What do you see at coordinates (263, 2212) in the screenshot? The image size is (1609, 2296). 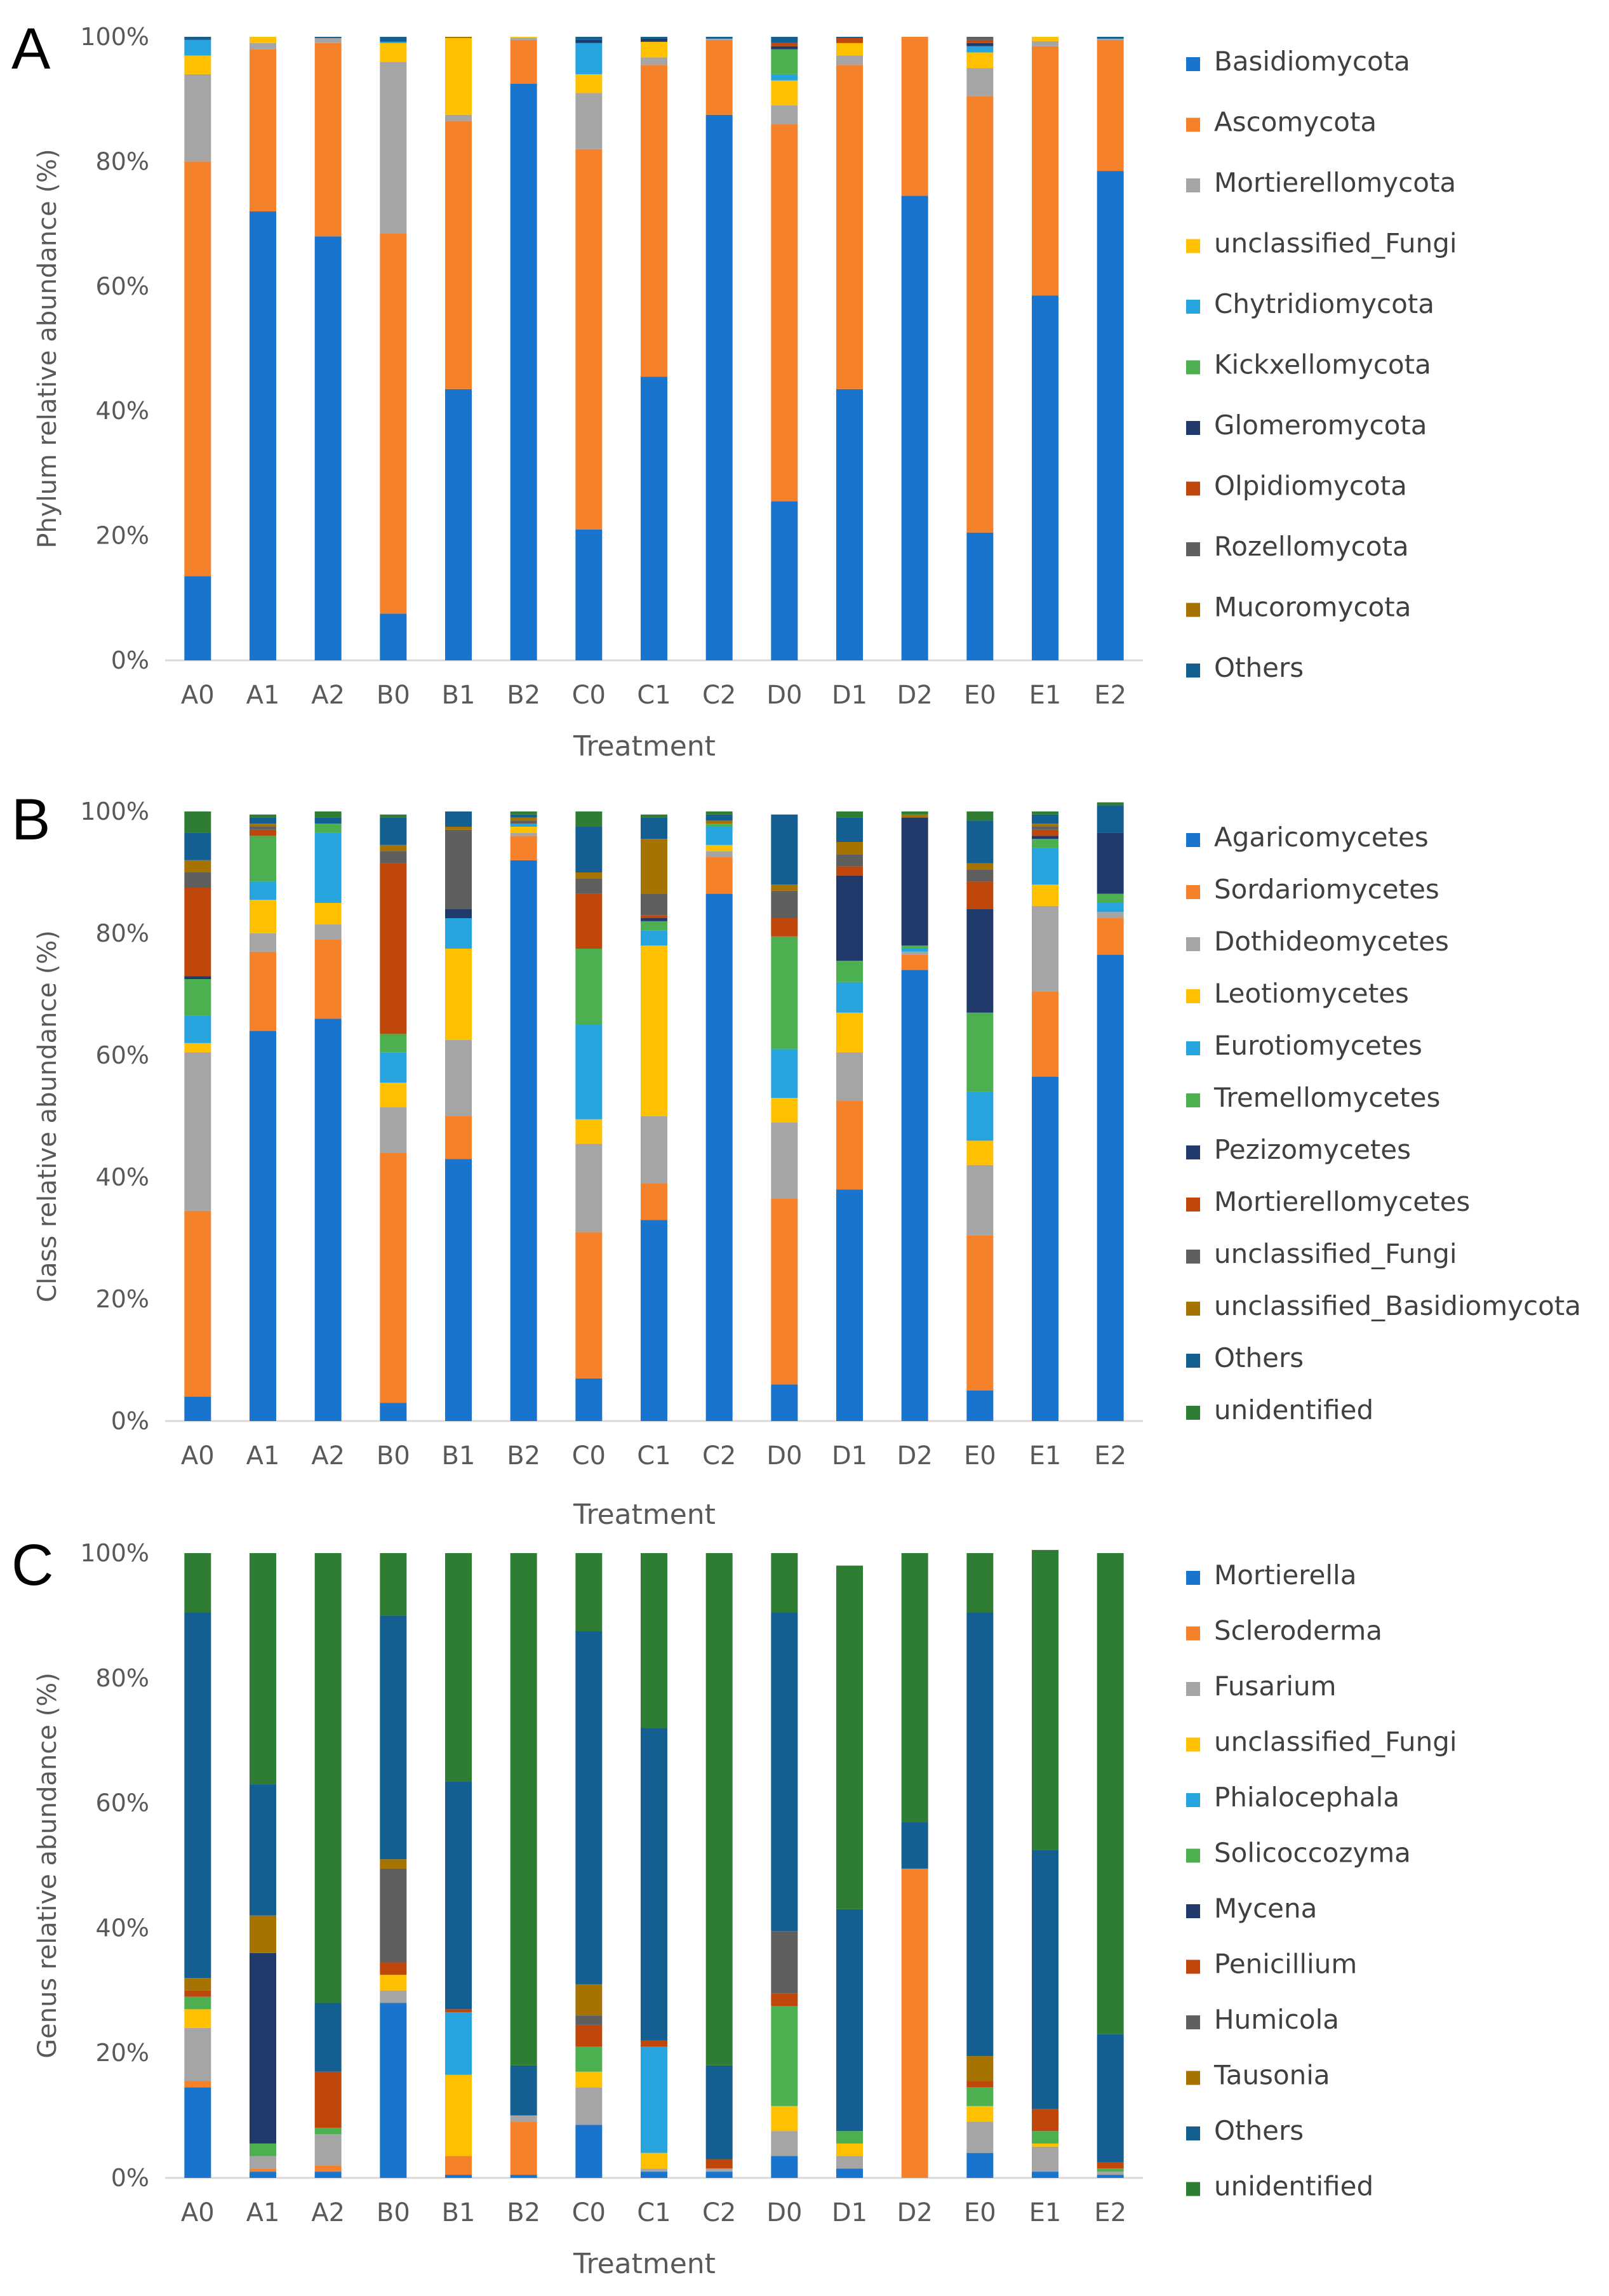 I see `x-category-label: A1` at bounding box center [263, 2212].